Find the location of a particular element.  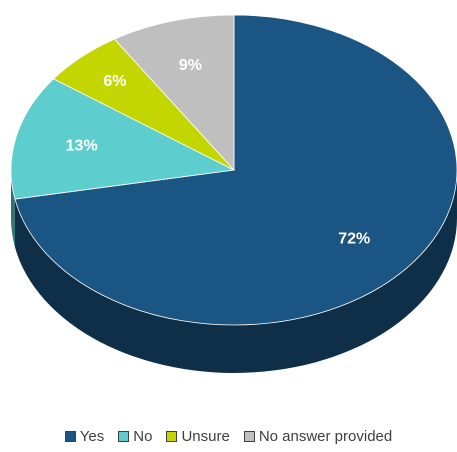

legend: Yes No Unsure No answer provided is located at coordinates (228, 436).